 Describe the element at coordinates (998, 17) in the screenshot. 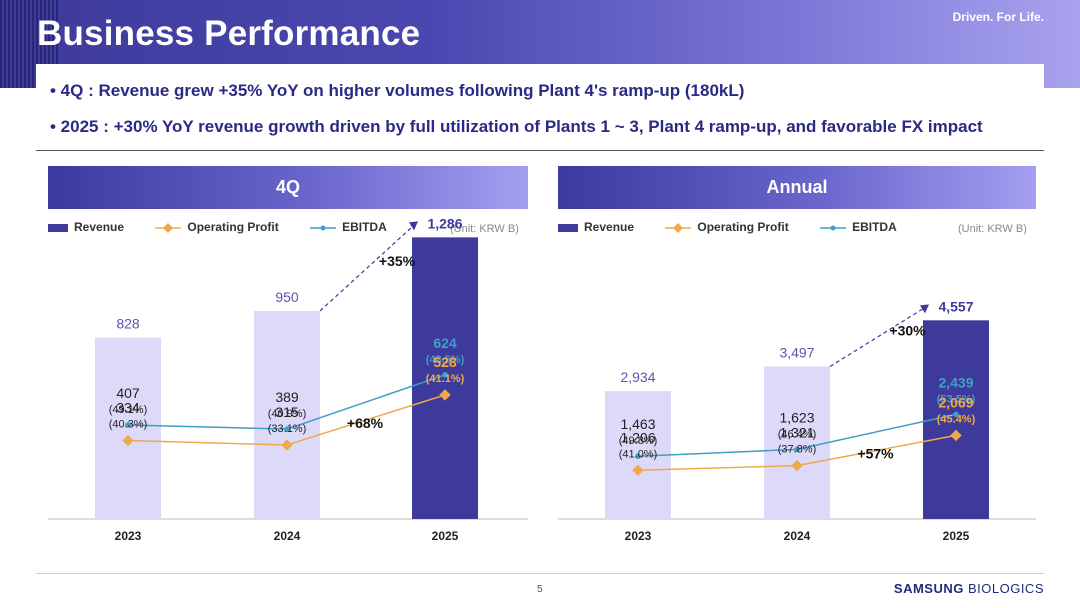

I see `brand-tagline: Driven. For Life.` at that location.